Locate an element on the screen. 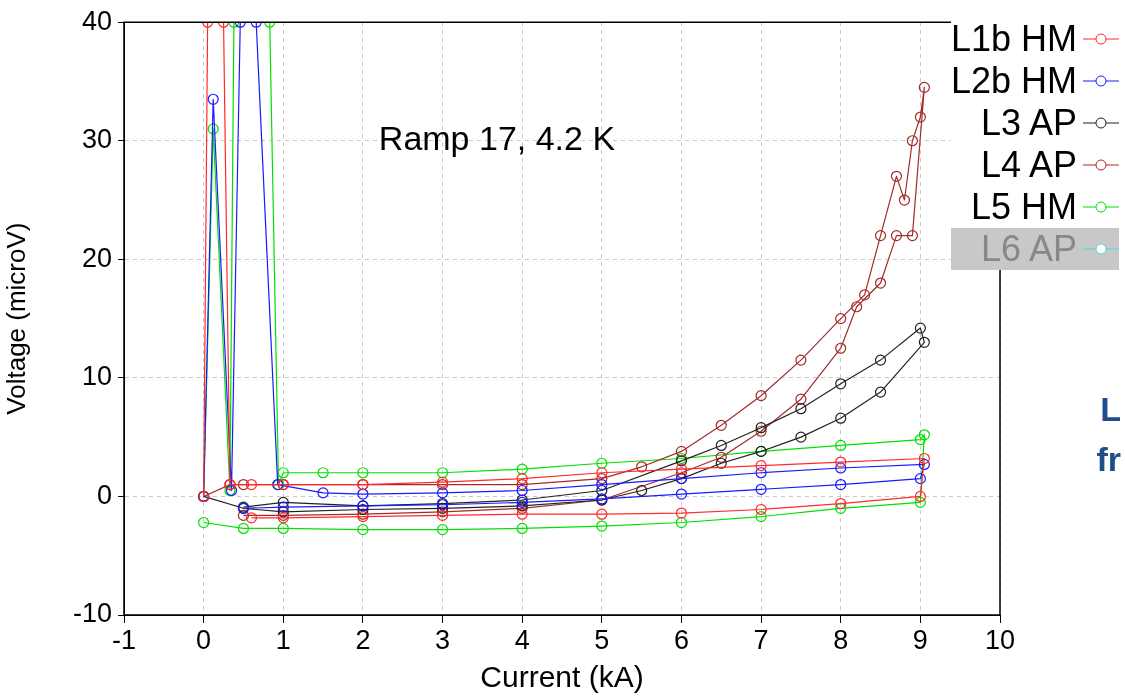  x-tick-label: 8 is located at coordinates (841, 639).